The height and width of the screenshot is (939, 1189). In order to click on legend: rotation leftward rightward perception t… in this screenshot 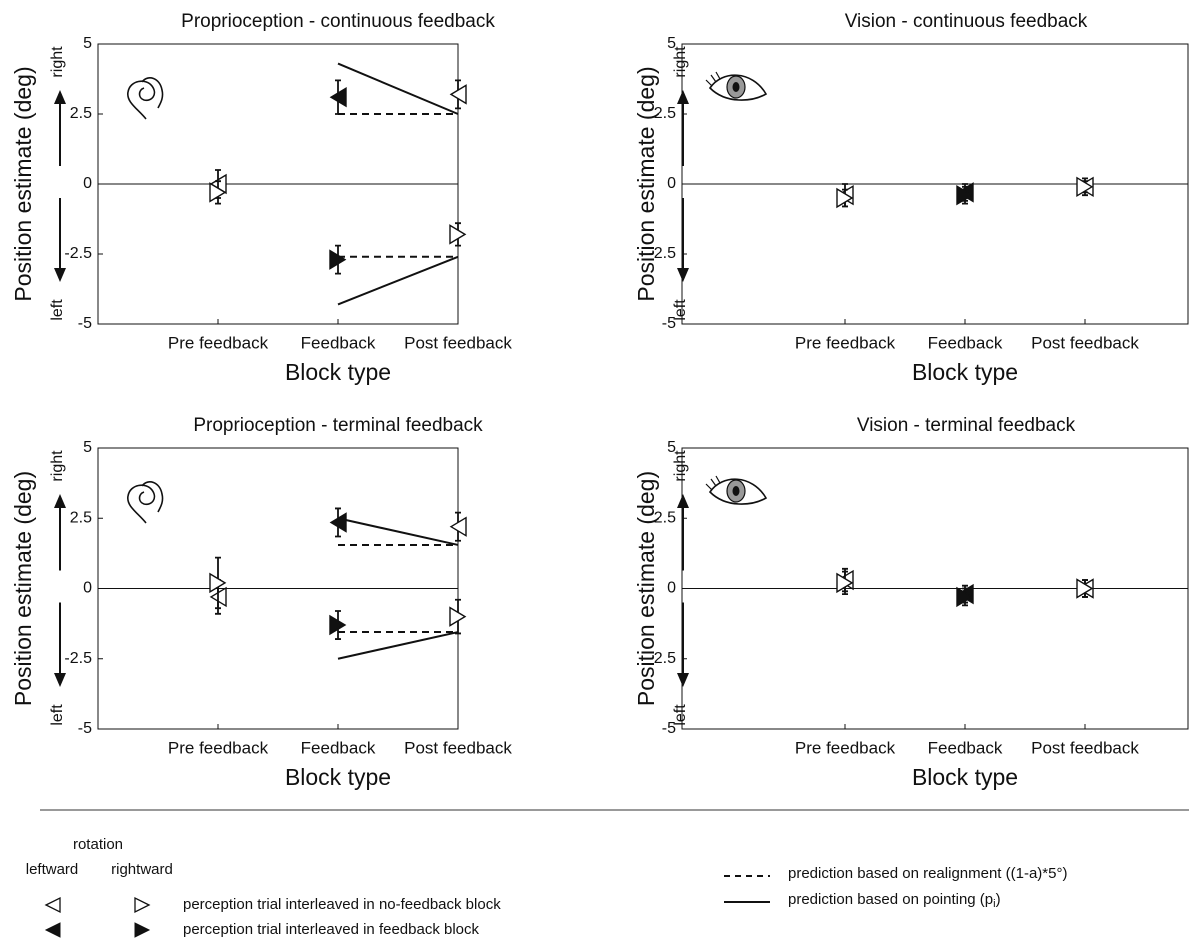, I will do `click(547, 887)`.